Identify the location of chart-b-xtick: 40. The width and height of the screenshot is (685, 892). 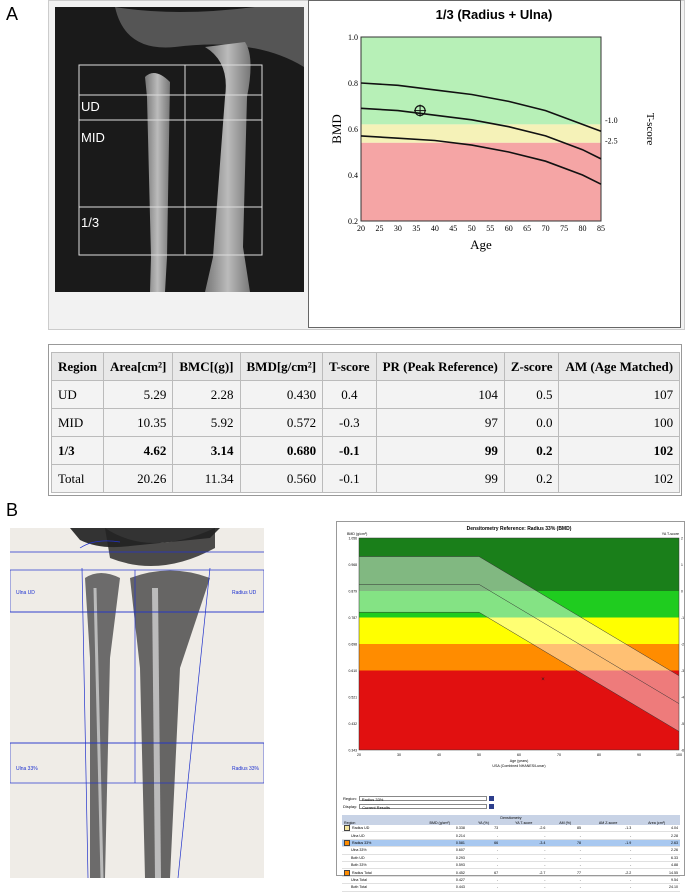
(439, 755).